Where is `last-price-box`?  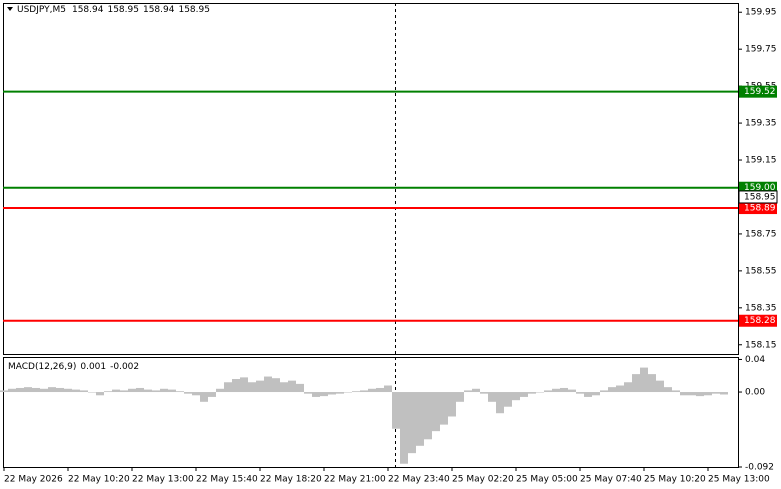 last-price-box is located at coordinates (758, 197).